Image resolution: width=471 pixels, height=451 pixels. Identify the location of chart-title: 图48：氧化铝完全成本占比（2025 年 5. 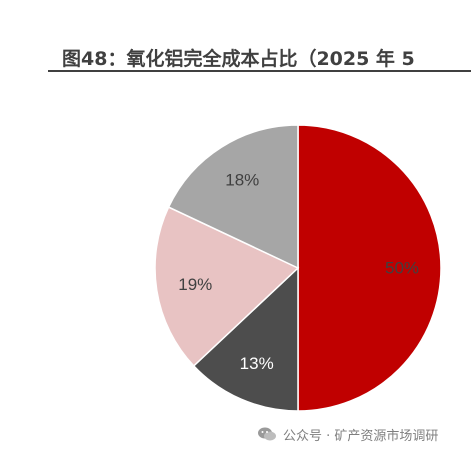
(238, 59).